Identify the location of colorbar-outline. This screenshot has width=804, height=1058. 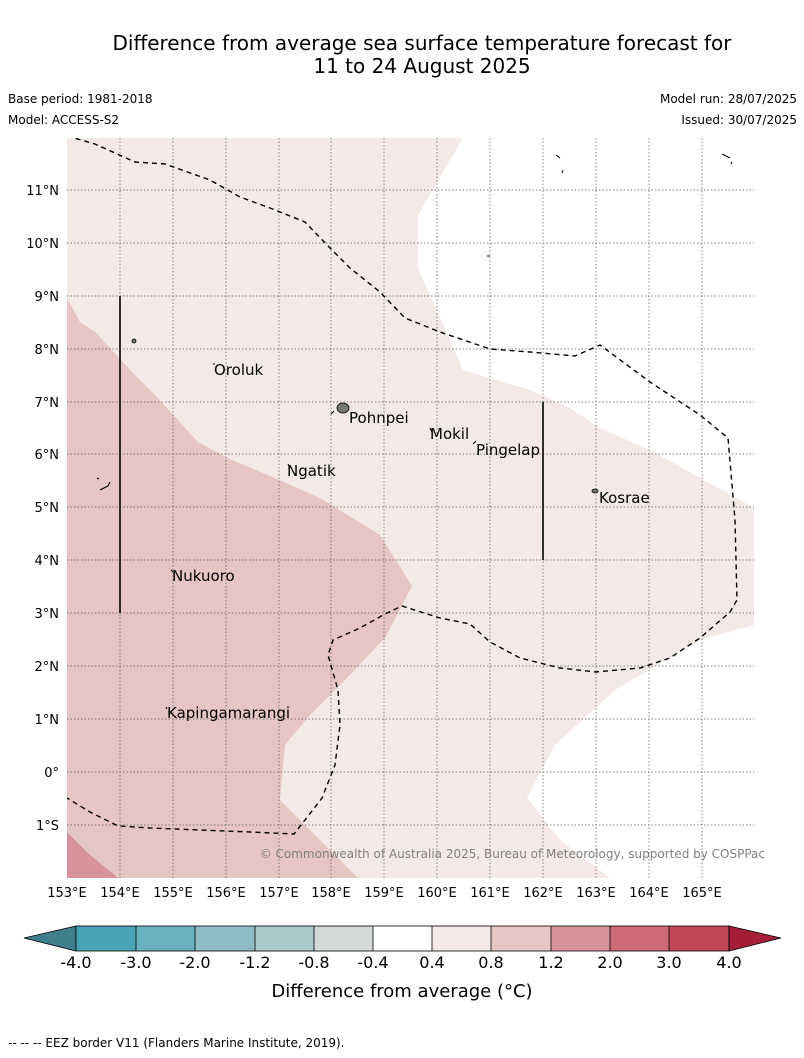
(402, 938).